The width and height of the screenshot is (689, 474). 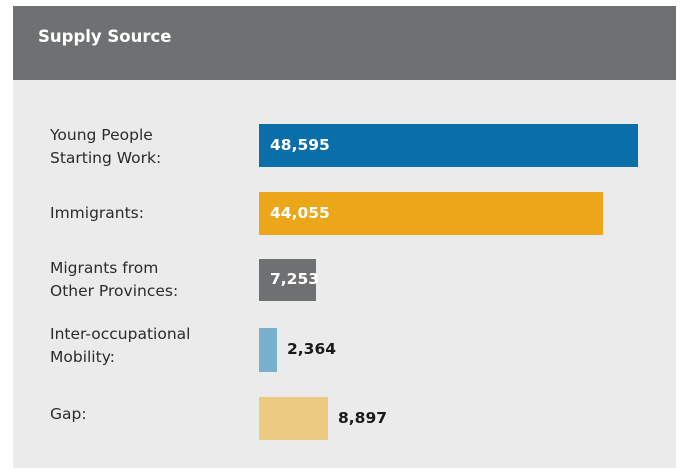 I want to click on value-label-inter-occupational: 2,364, so click(x=312, y=349).